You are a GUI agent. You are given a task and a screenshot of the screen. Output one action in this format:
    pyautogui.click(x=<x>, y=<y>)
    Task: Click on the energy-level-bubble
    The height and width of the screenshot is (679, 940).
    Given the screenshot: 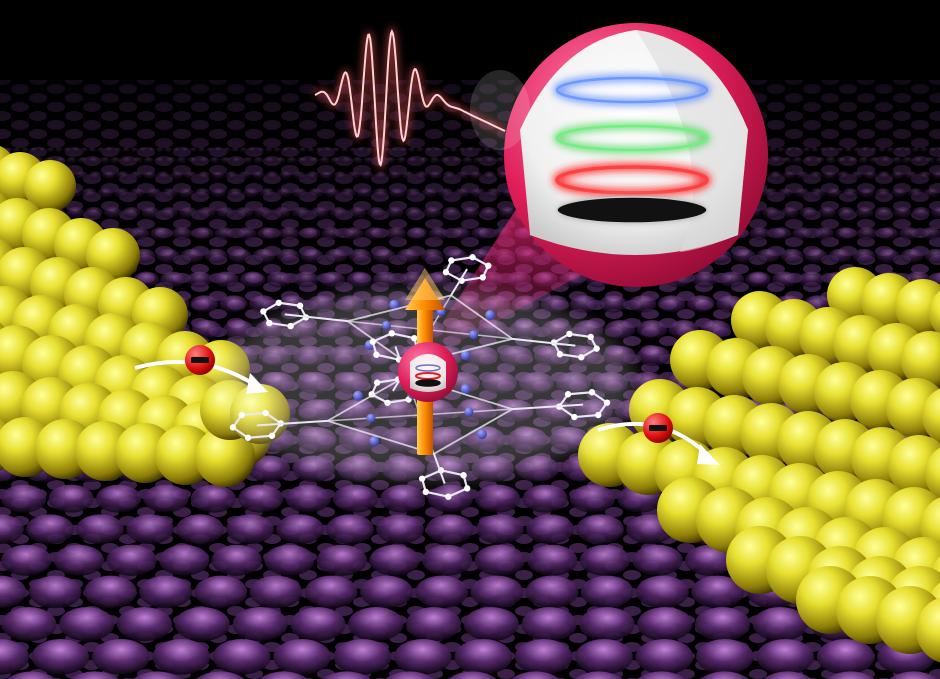 What is the action you would take?
    pyautogui.click(x=619, y=155)
    